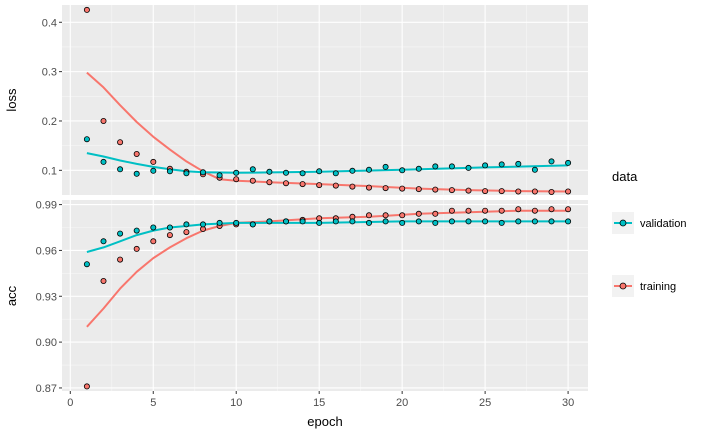 The image size is (708, 437). Describe the element at coordinates (46, 251) in the screenshot. I see `acc-y-tick-label: 0.96` at that location.